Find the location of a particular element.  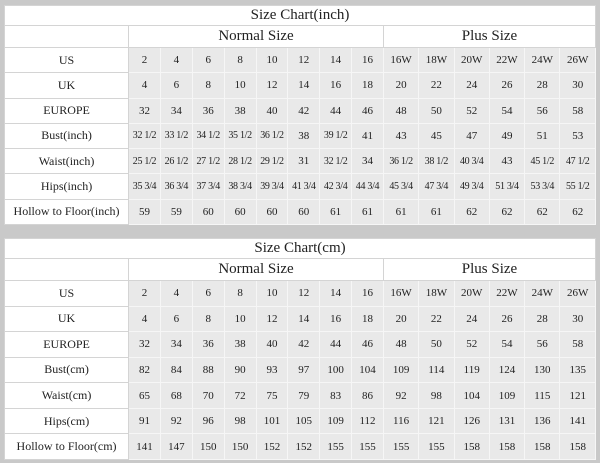

table-cell: 28 is located at coordinates (542, 319).